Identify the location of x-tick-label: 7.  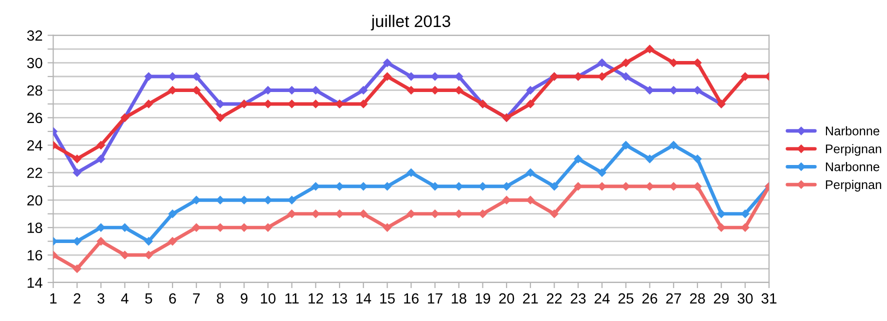
(196, 298).